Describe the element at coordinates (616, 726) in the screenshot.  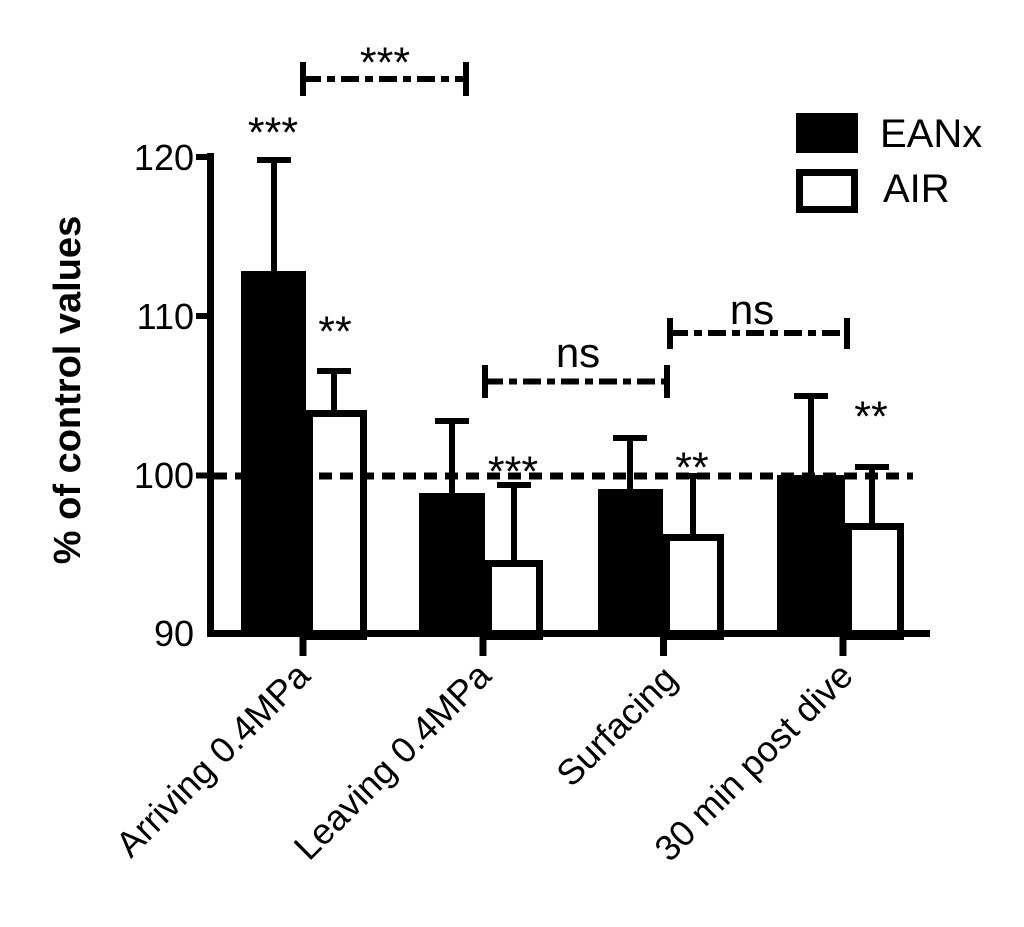
I see `svg-text: Surfacing` at that location.